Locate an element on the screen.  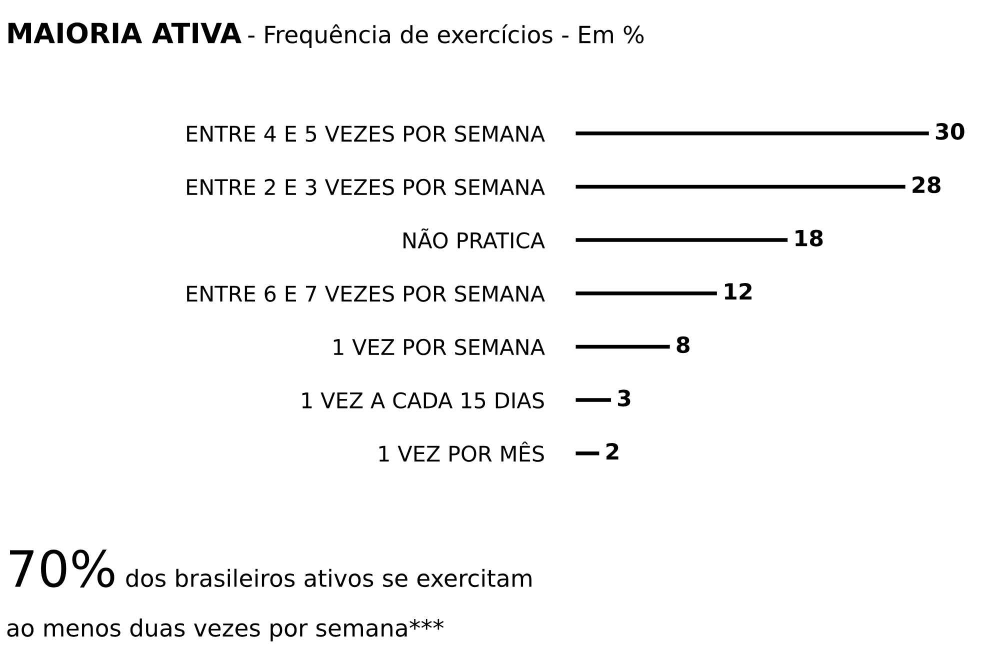
chart-subtitle: - Frequência de exercícios - Em % is located at coordinates (446, 36).